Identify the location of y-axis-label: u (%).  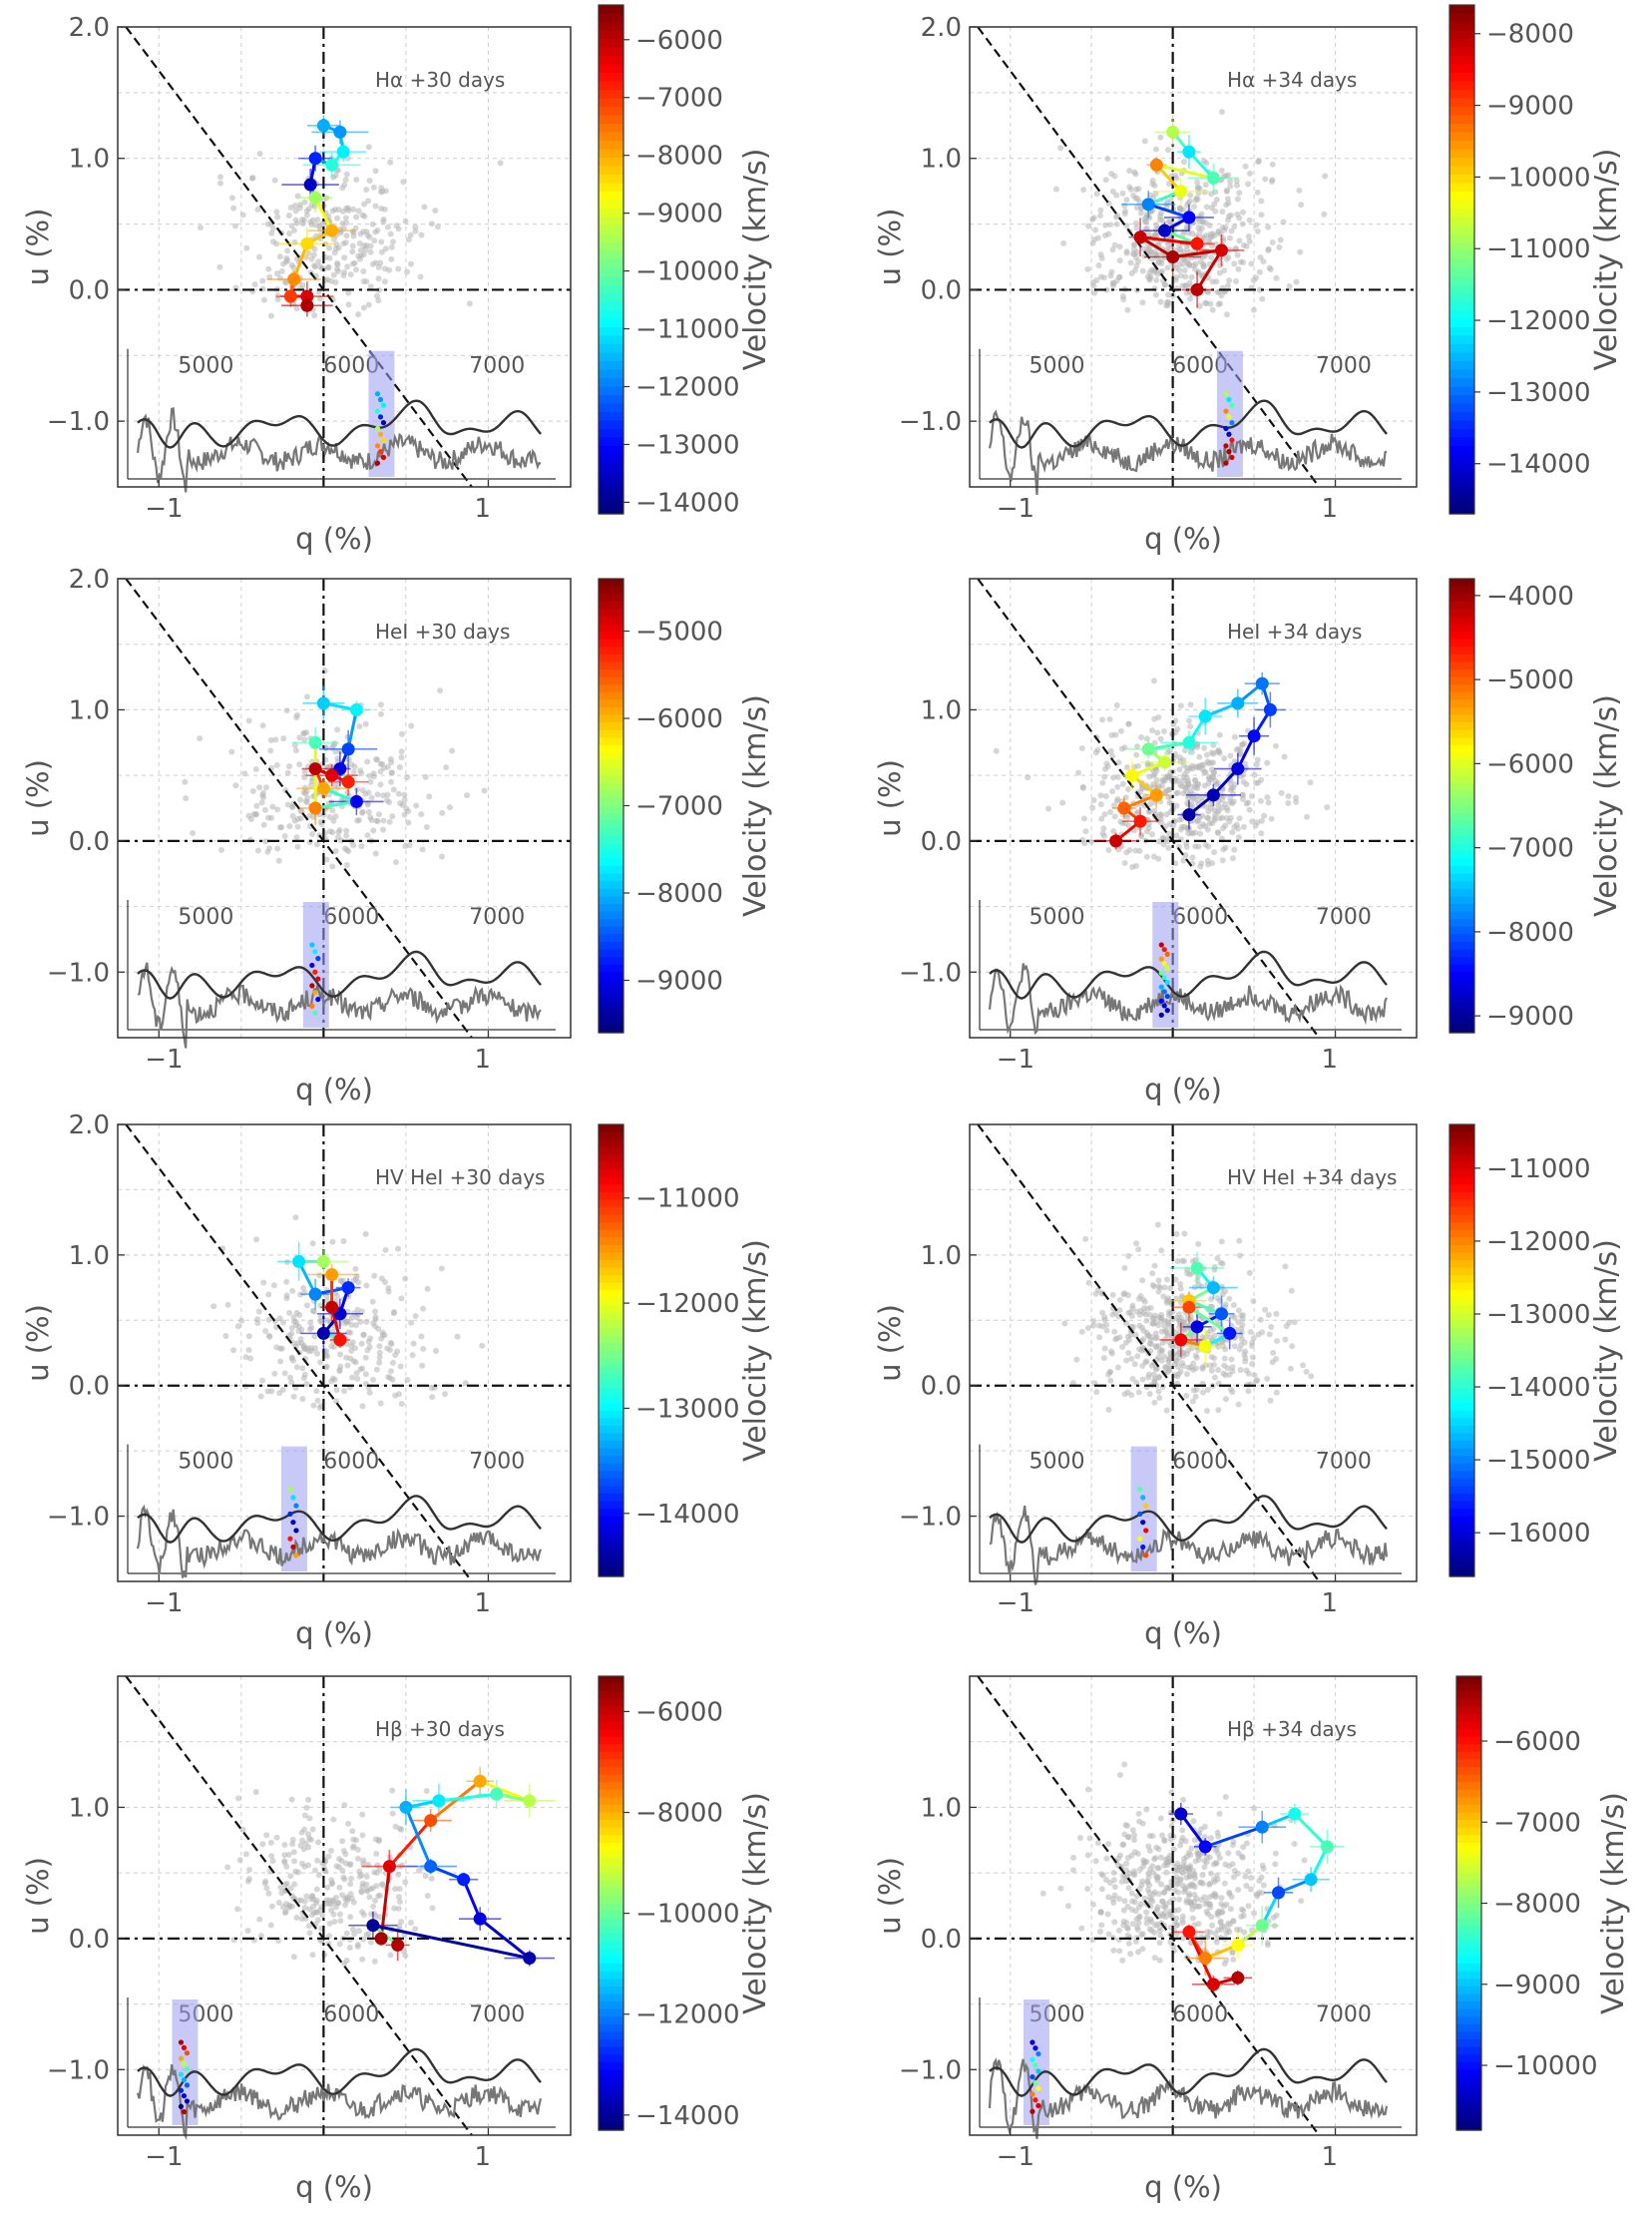
(890, 1896).